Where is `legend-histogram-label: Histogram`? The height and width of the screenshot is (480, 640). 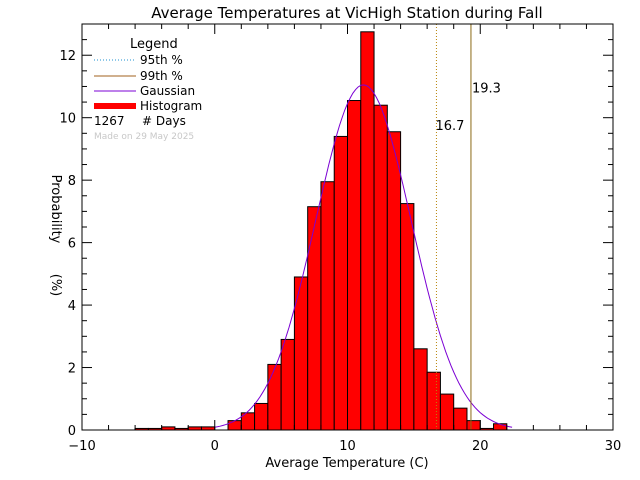 legend-histogram-label: Histogram is located at coordinates (171, 106).